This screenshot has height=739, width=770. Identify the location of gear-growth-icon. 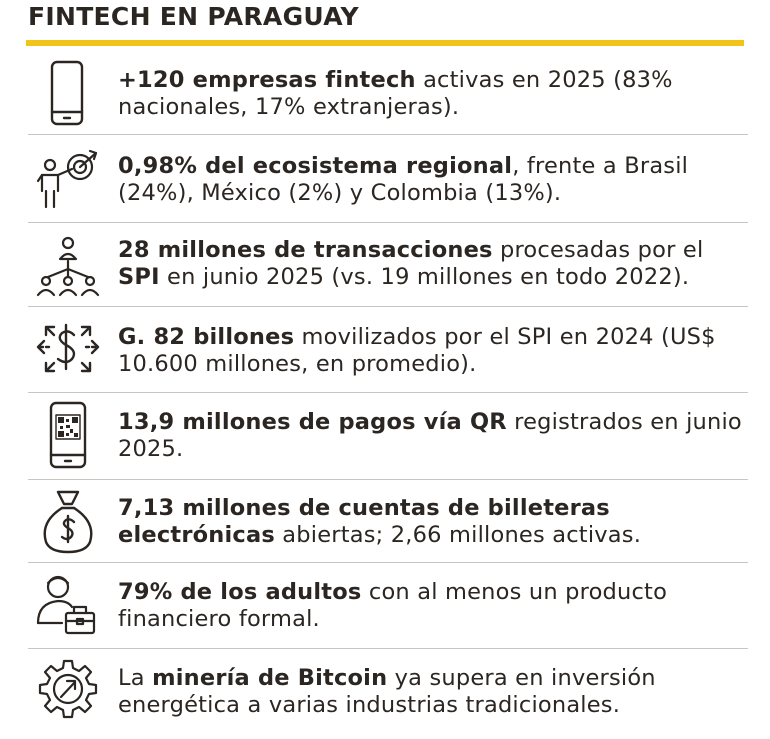
(68, 691).